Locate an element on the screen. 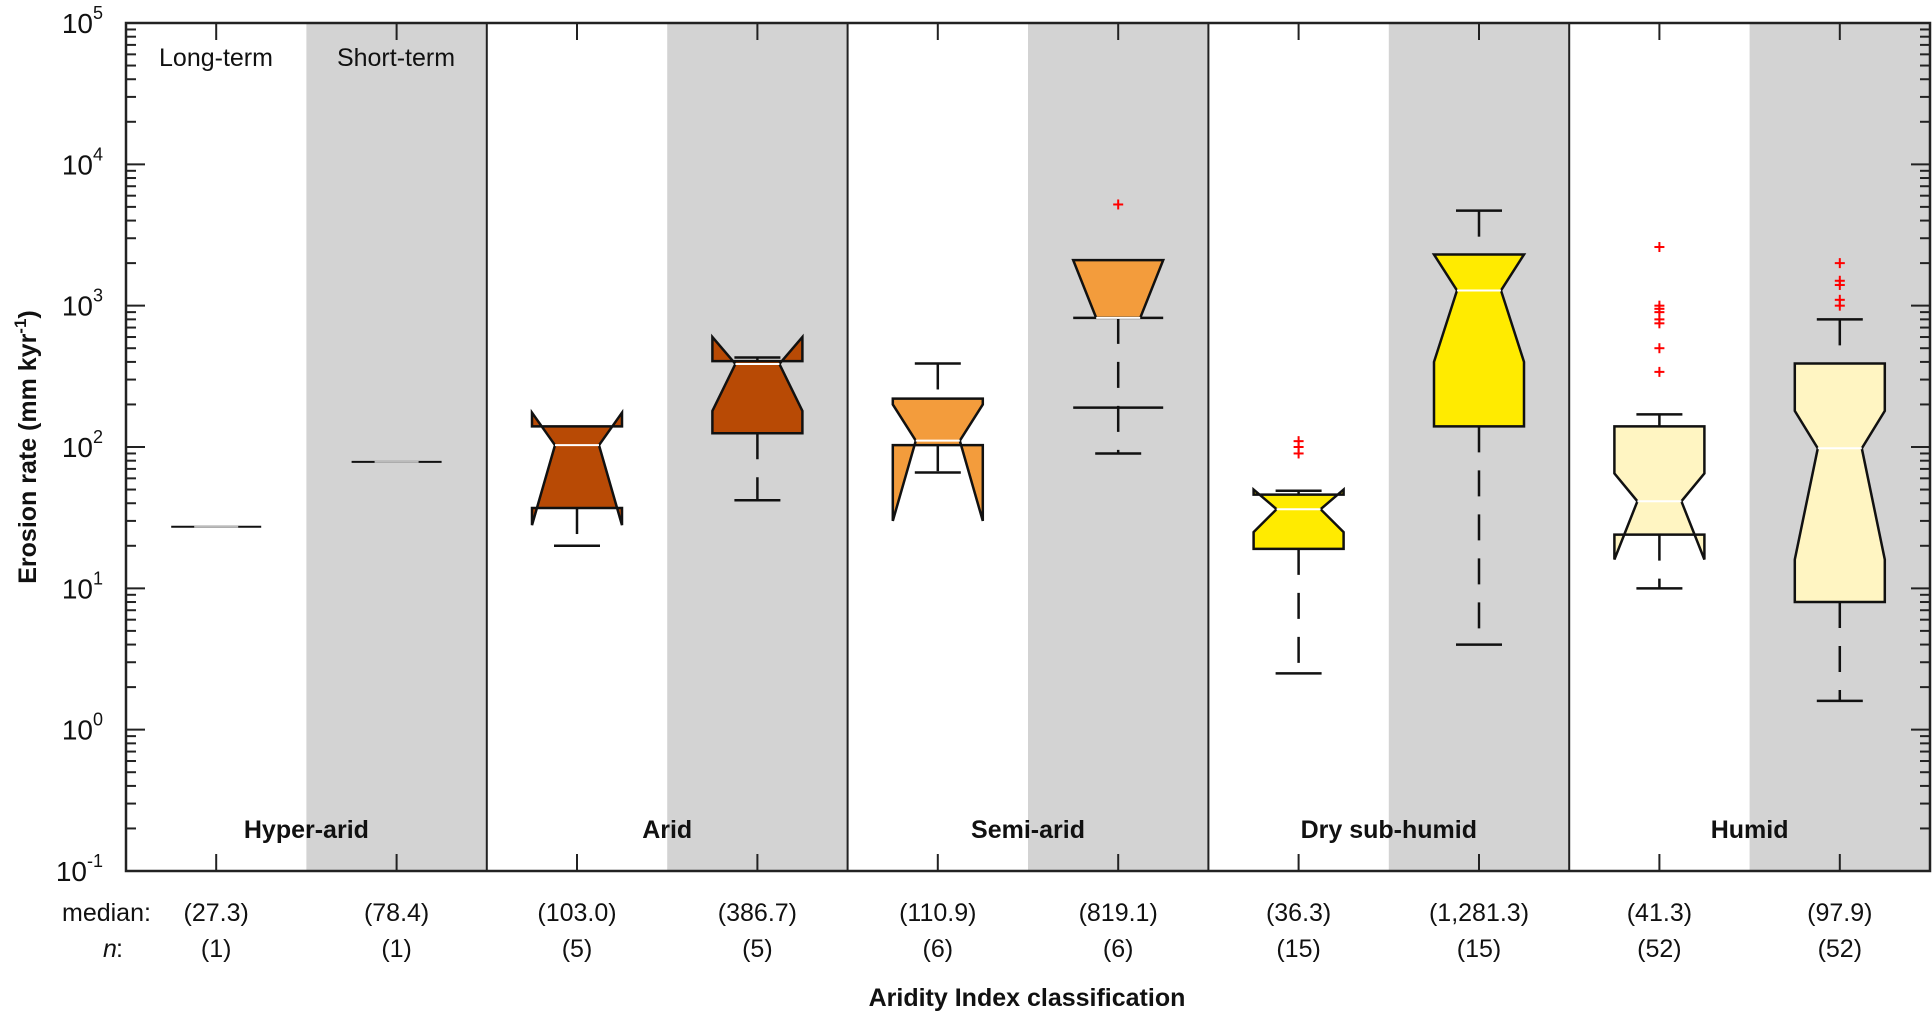  panel-label: Dry sub-humid is located at coordinates (1389, 830).